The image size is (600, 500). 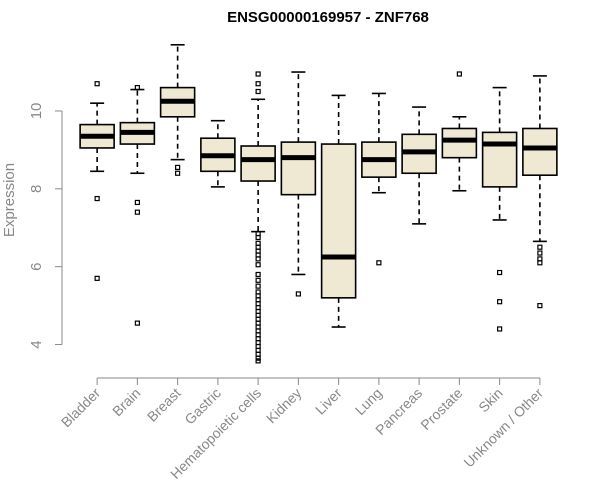 I want to click on y-tick-label: 8, so click(x=36, y=189).